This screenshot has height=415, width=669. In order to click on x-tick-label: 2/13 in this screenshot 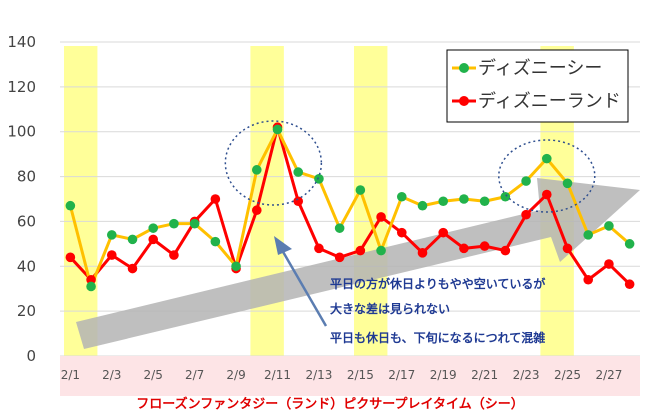, I will do `click(318, 375)`.